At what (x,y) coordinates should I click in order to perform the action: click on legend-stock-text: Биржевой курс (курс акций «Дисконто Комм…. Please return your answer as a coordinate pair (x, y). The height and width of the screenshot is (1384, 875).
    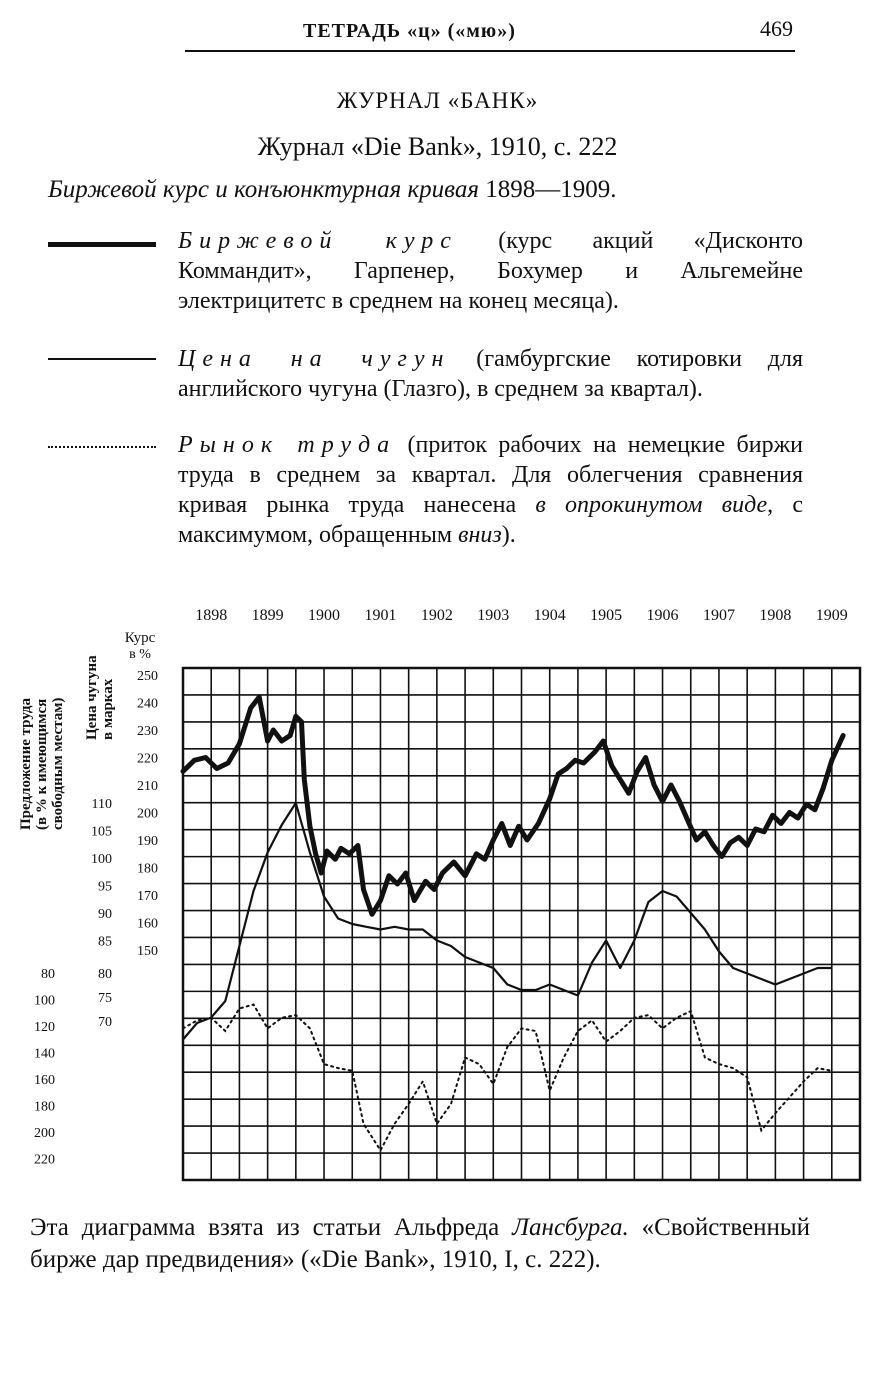
    Looking at the image, I should click on (490, 271).